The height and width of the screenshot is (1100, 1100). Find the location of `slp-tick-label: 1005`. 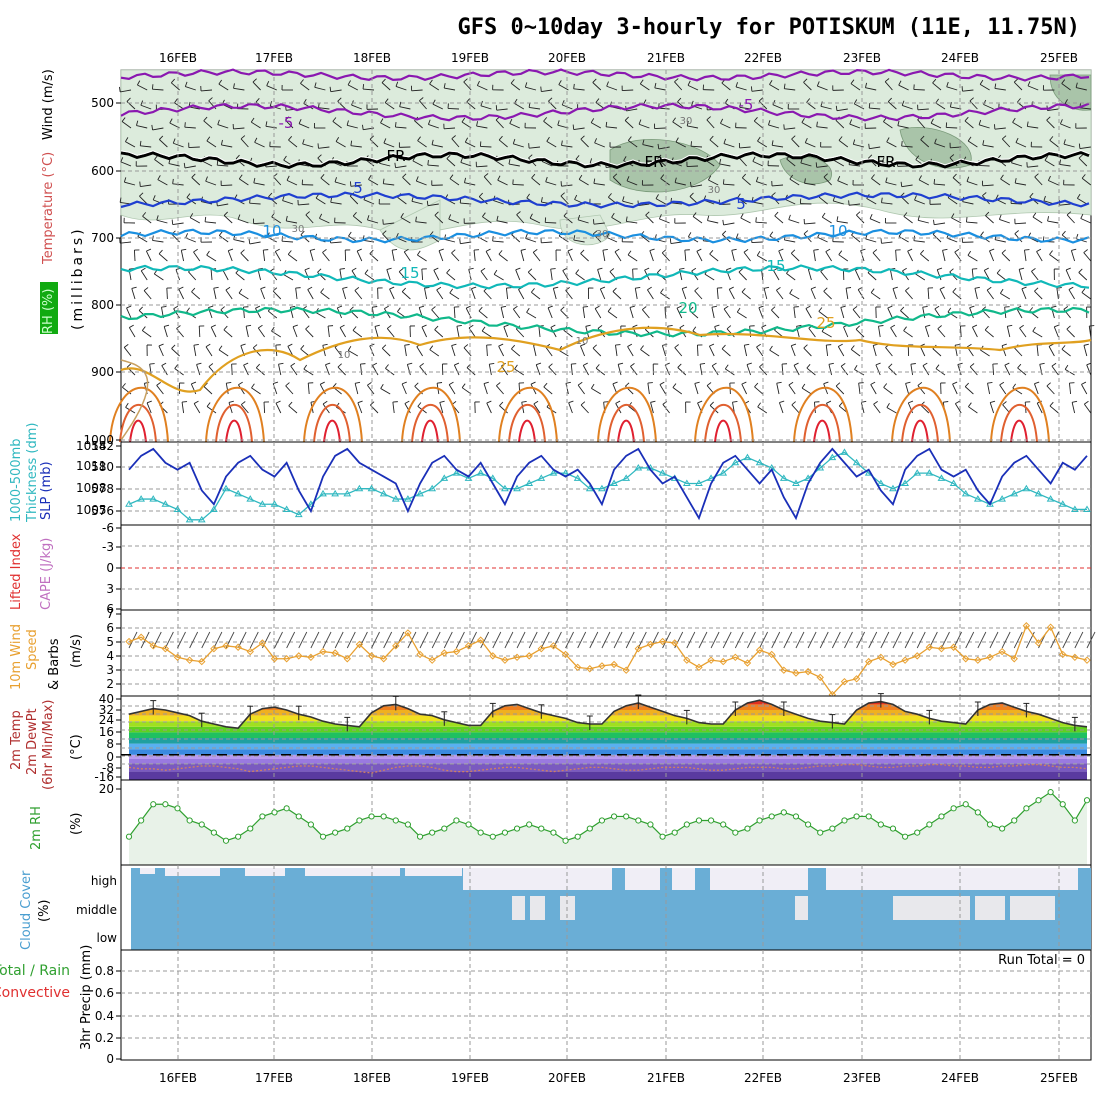

slp-tick-label: 1005 is located at coordinates (91, 510).